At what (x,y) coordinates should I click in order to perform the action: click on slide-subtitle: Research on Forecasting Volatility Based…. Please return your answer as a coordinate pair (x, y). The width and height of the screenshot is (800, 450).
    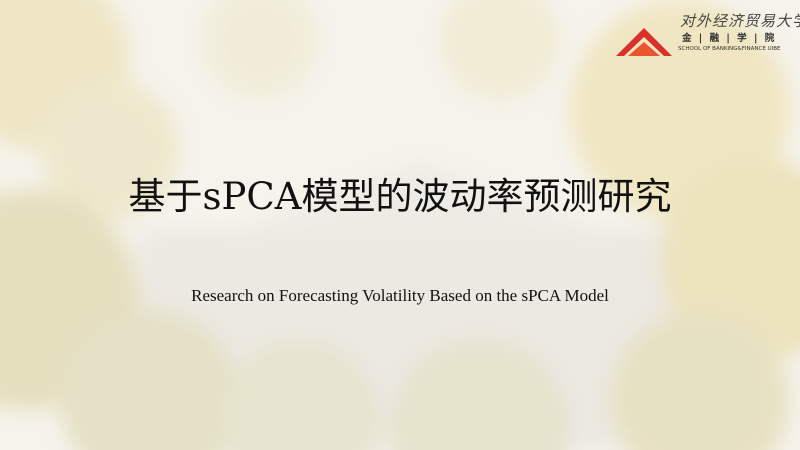
    Looking at the image, I should click on (400, 295).